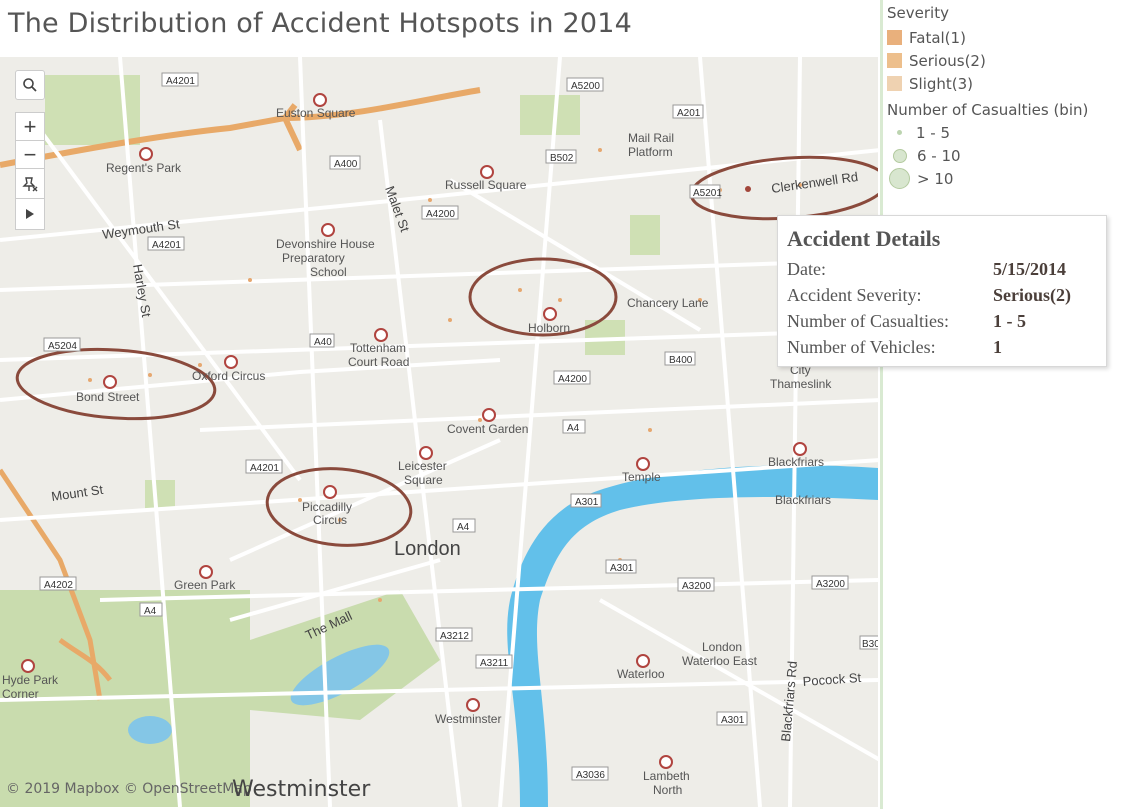  What do you see at coordinates (1003, 37) in the screenshot?
I see `legend-item-fatal: Fatal(1)` at bounding box center [1003, 37].